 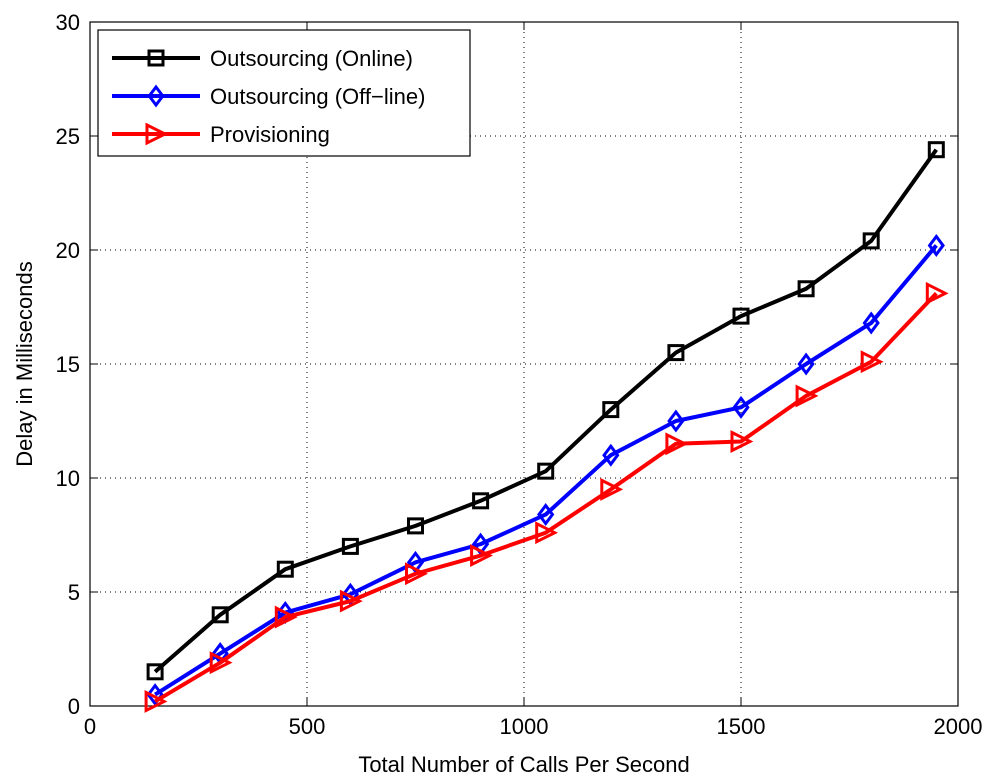 I want to click on y-tick-label: 30, so click(x=68, y=22).